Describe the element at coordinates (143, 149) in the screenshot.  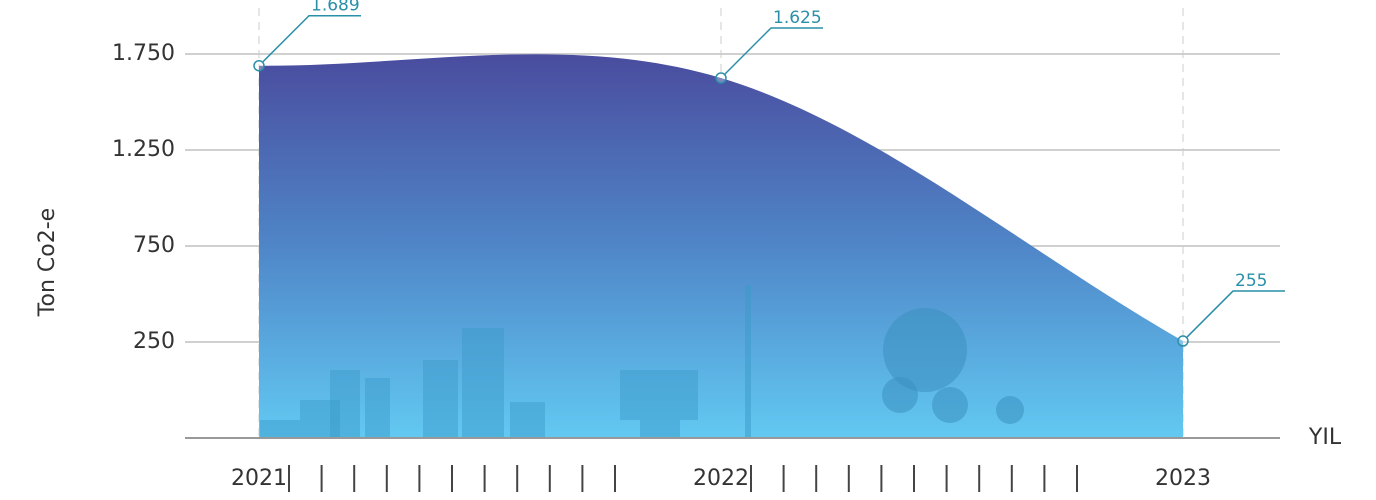
I see `y-tick-label: 1.250` at that location.